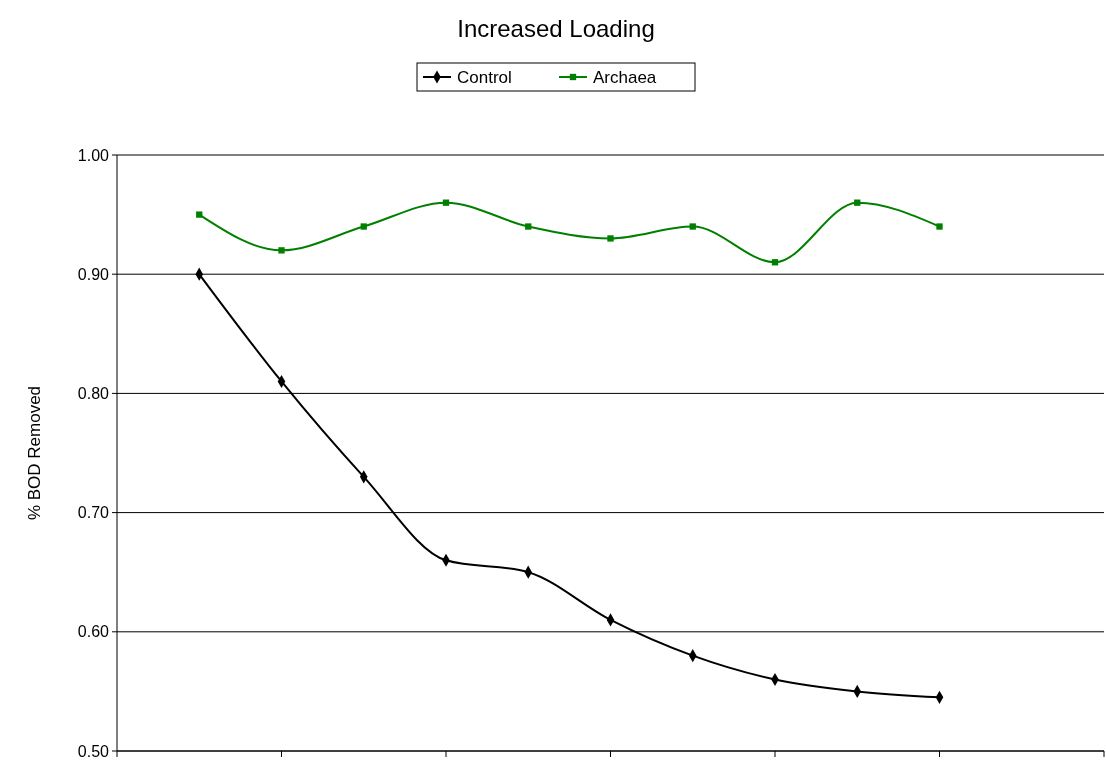 This screenshot has height=777, width=1106. Describe the element at coordinates (93, 632) in the screenshot. I see `y-tick-label: 0.60` at that location.